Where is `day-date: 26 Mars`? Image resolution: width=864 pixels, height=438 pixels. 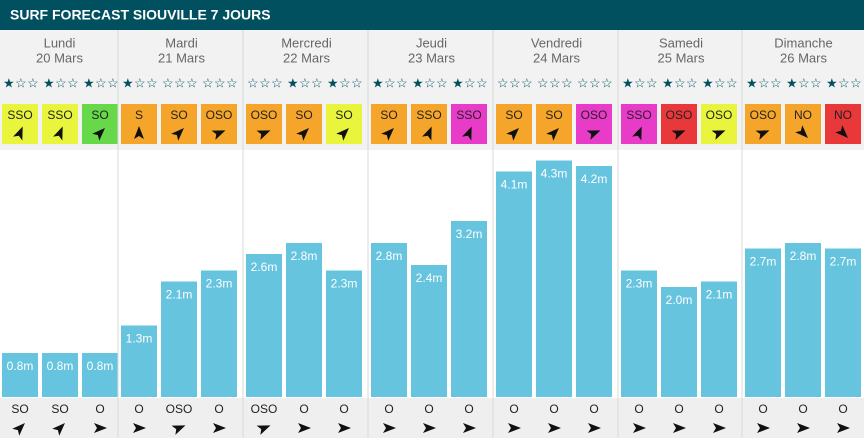 day-date: 26 Mars is located at coordinates (803, 57).